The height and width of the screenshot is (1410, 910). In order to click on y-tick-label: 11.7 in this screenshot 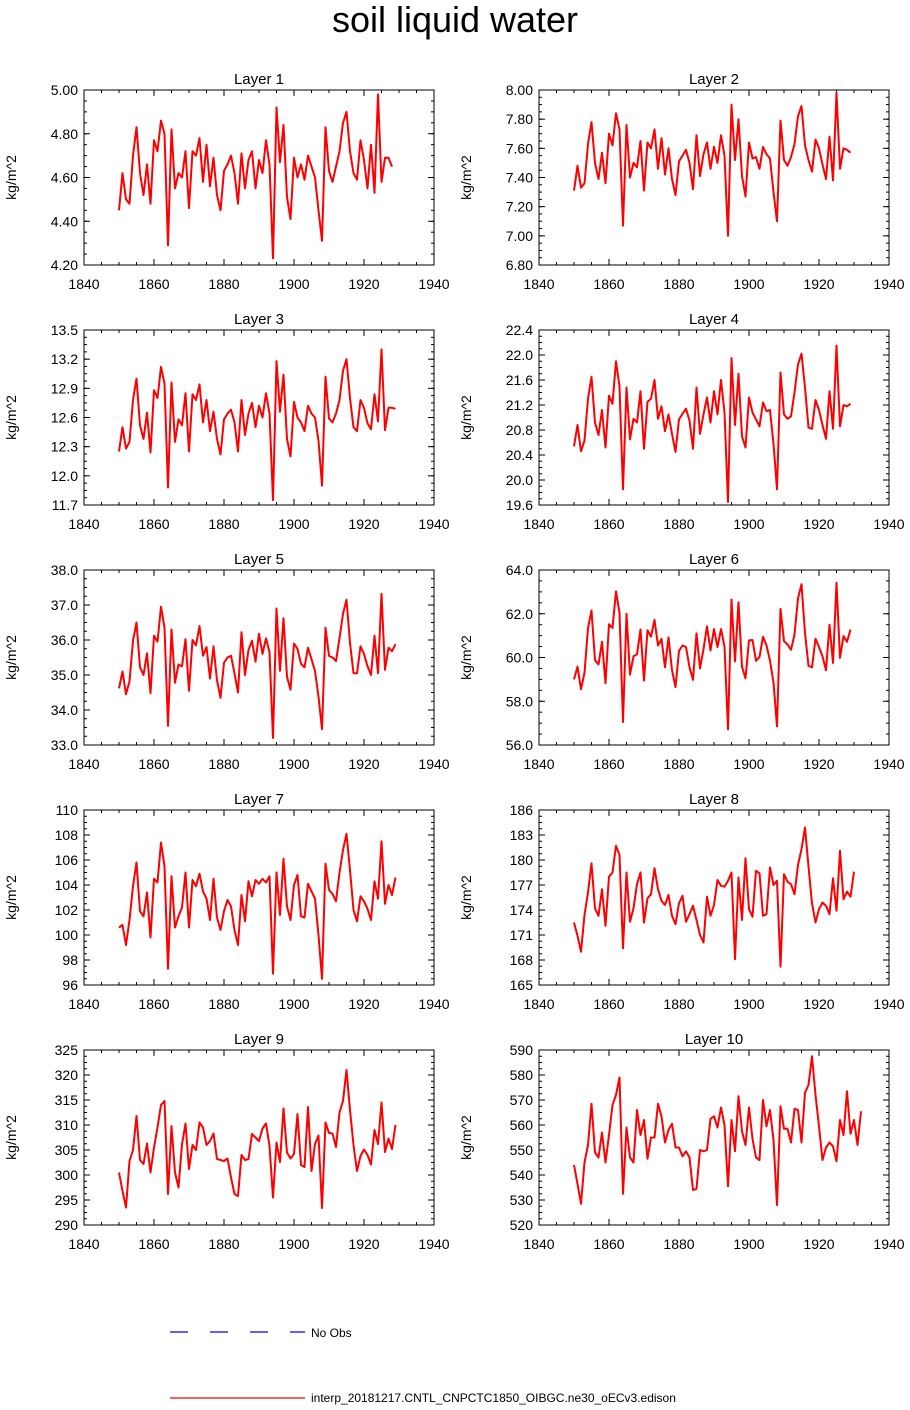, I will do `click(65, 505)`.